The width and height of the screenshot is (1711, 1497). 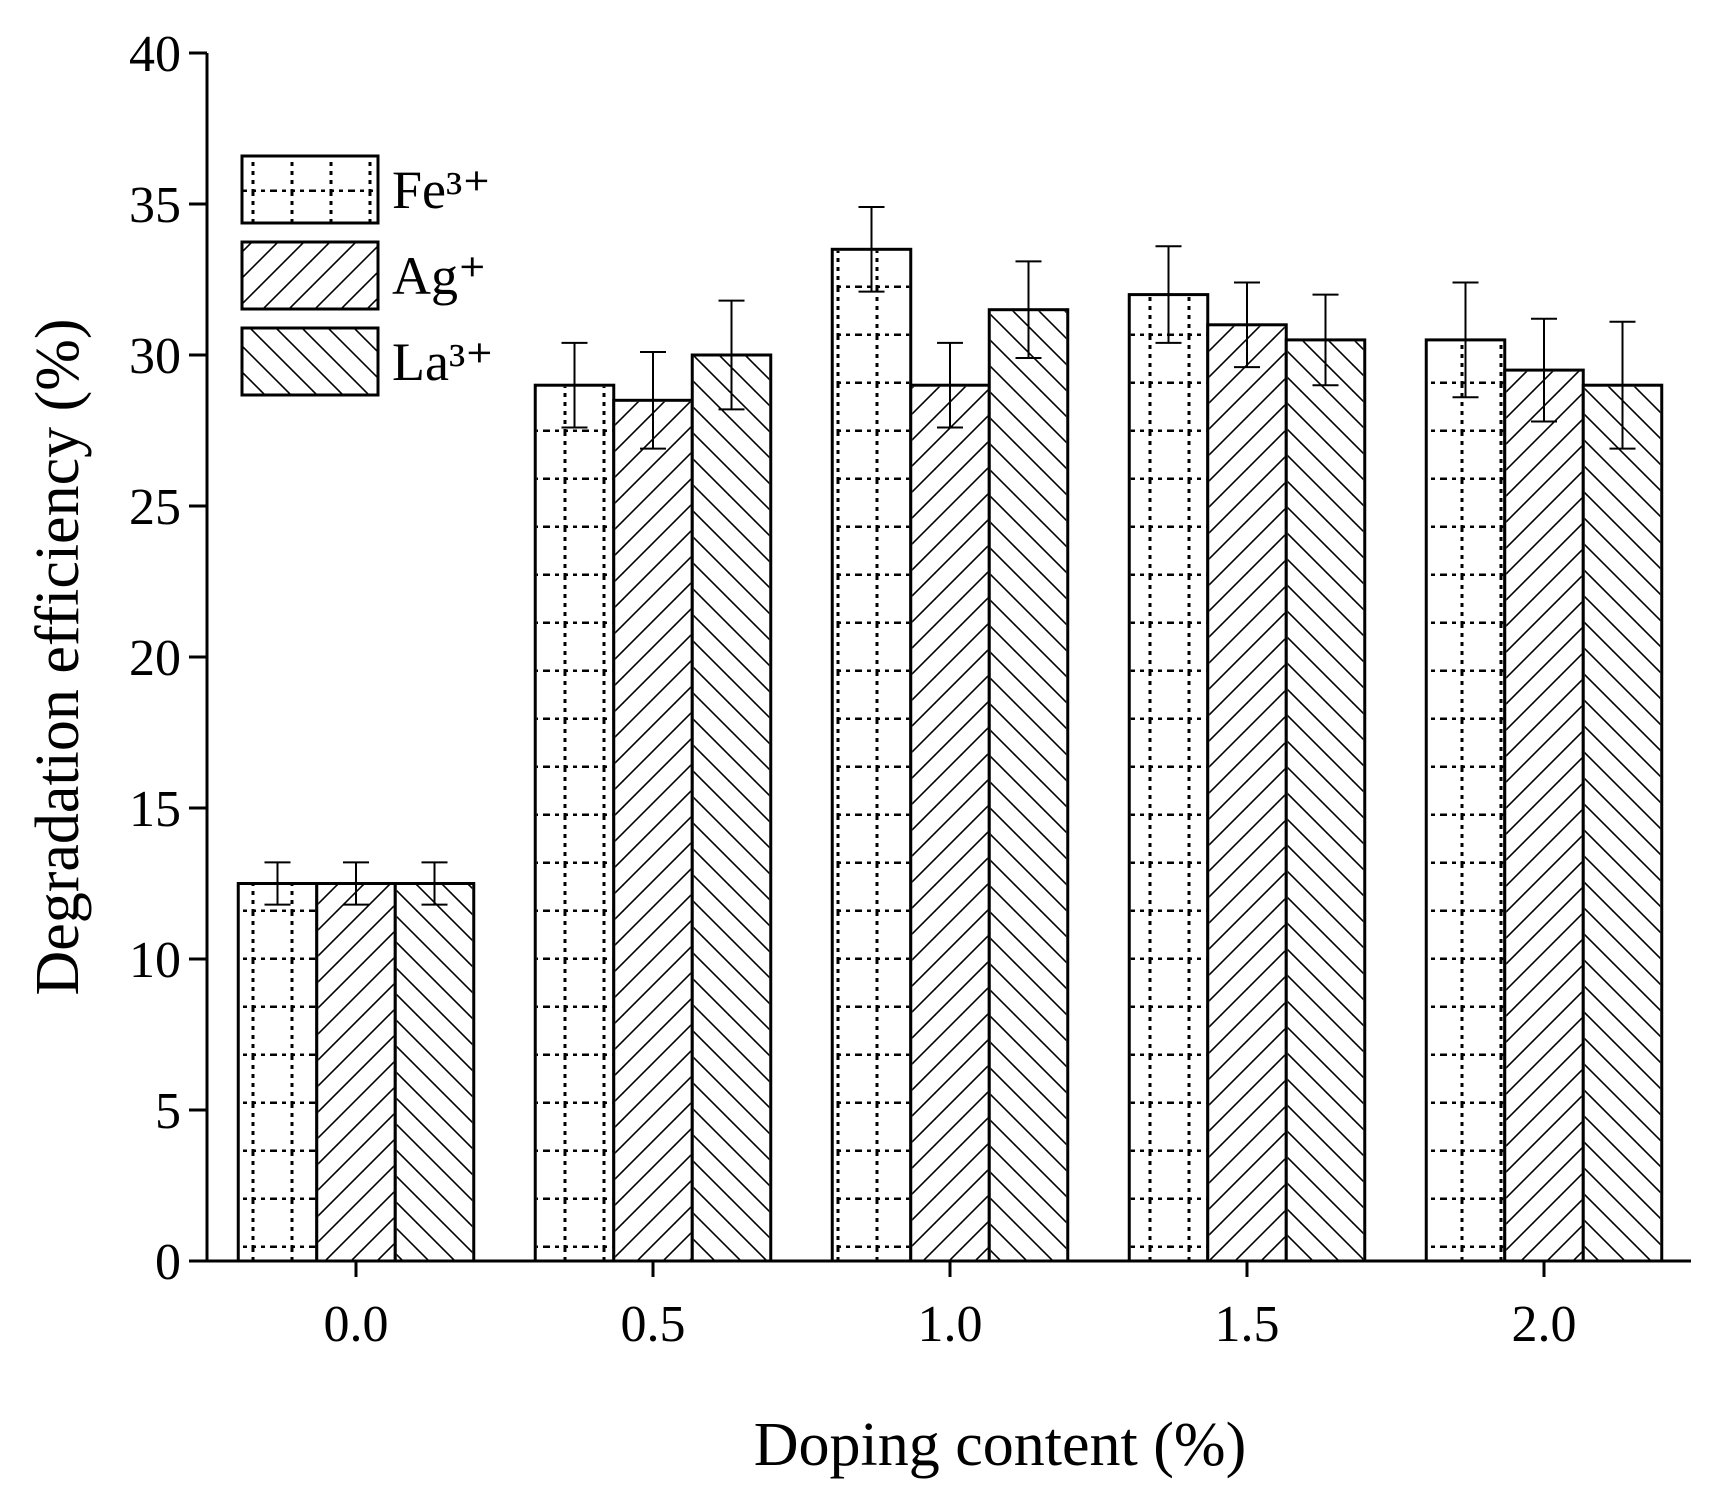 I want to click on y-tick-label: 0, so click(x=168, y=1262).